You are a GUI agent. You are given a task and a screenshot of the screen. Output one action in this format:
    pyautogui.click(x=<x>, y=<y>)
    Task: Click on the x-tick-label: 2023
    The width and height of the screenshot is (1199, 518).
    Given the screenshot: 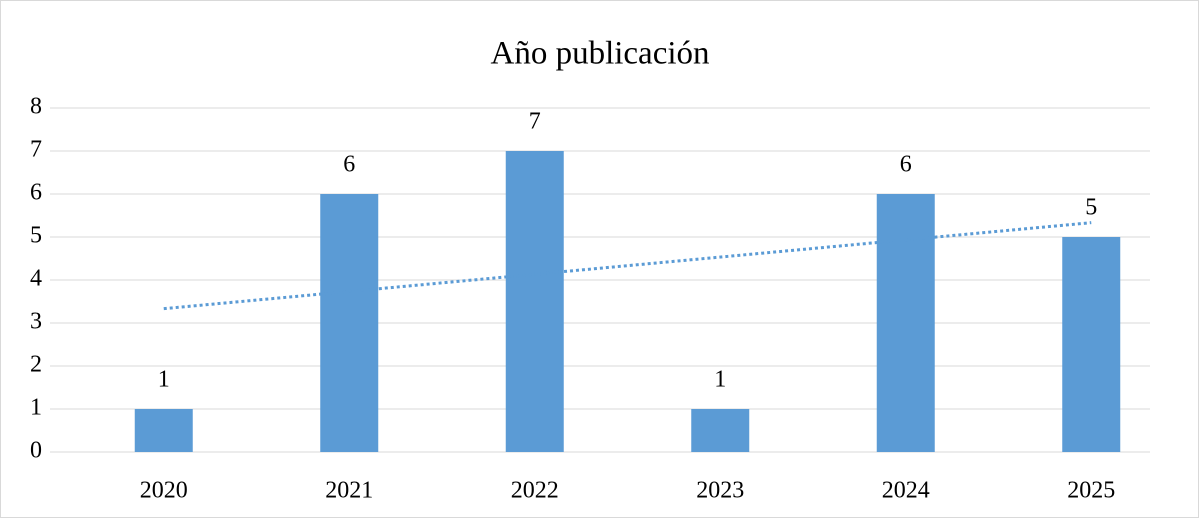 What is the action you would take?
    pyautogui.click(x=720, y=491)
    